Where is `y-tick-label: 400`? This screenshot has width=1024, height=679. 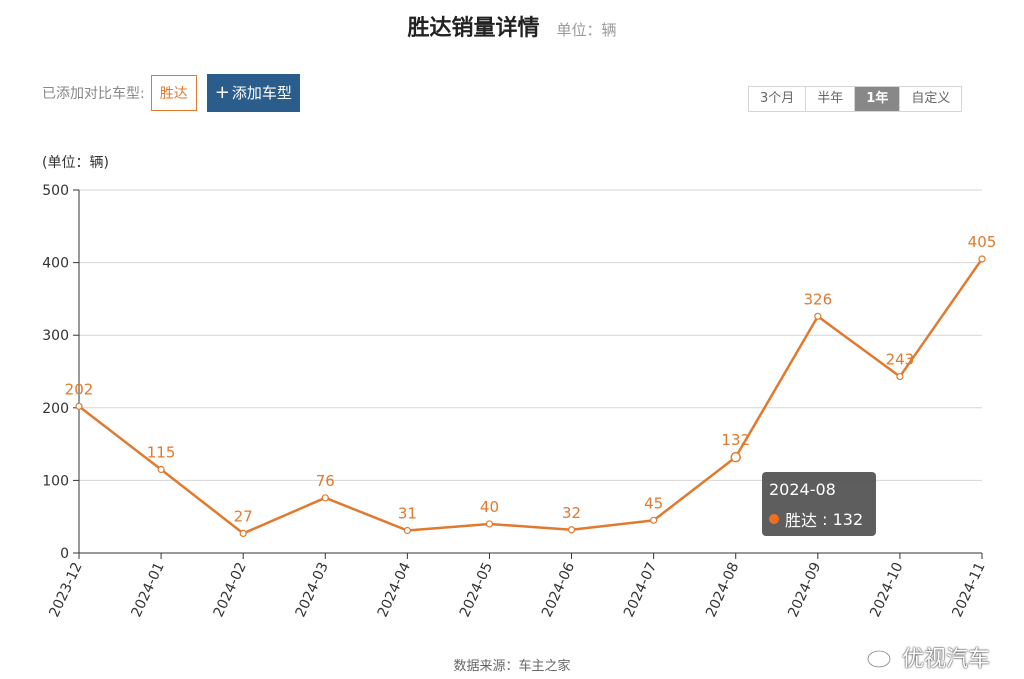 y-tick-label: 400 is located at coordinates (55, 264).